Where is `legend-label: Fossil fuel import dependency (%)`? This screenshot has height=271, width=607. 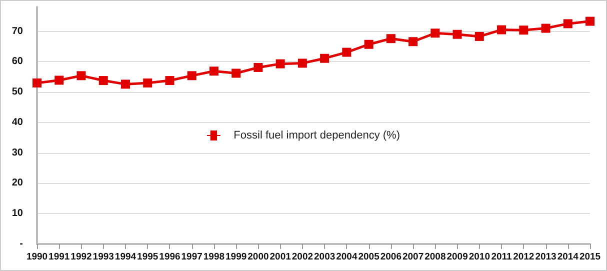
legend-label: Fossil fuel import dependency (%) is located at coordinates (317, 136).